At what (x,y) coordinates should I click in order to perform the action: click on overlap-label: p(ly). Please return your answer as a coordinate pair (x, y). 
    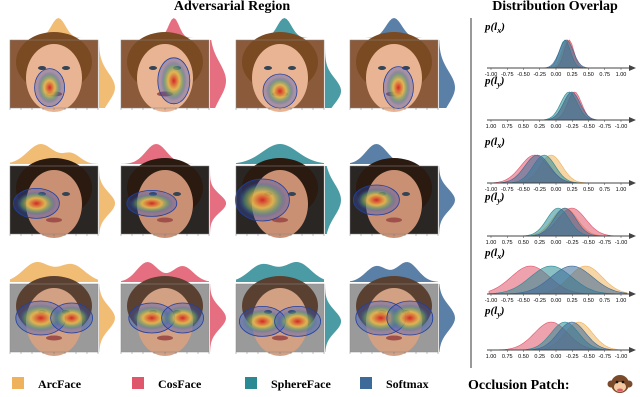
    Looking at the image, I should click on (494, 198).